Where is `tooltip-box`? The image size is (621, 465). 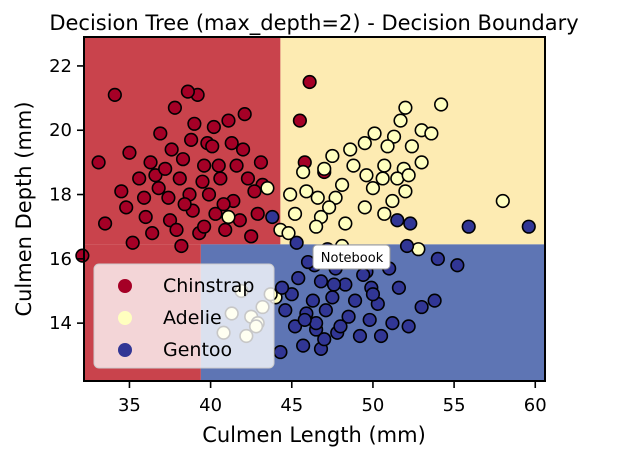 tooltip-box is located at coordinates (351, 257).